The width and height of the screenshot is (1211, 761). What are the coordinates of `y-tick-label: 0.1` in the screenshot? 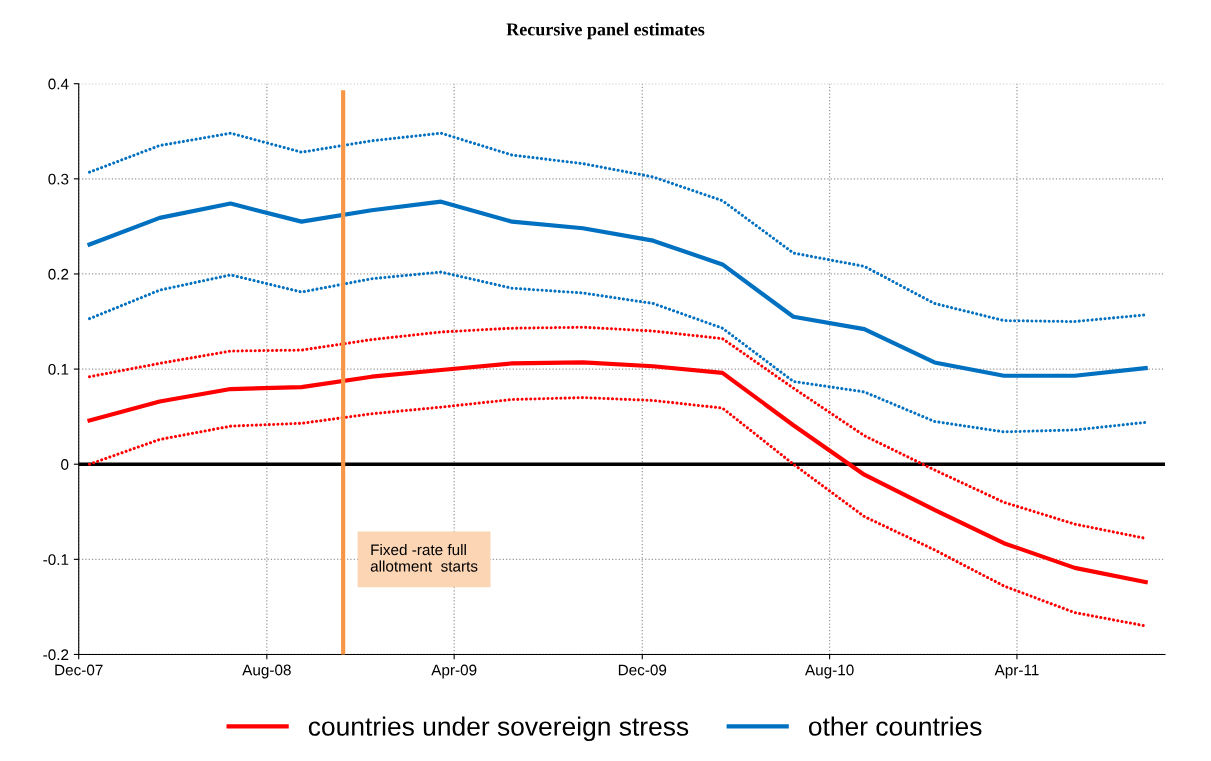 It's located at (58, 369).